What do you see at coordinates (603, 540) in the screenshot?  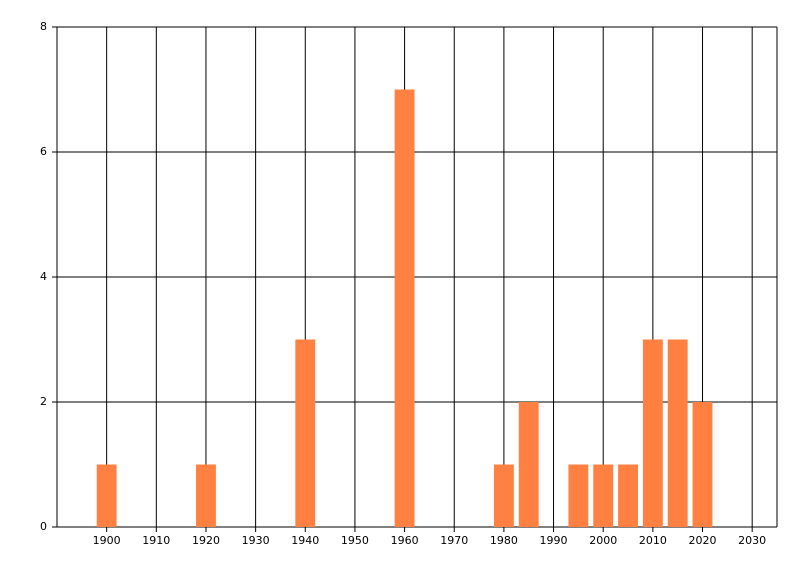 I see `x-tick-label: 2000` at bounding box center [603, 540].